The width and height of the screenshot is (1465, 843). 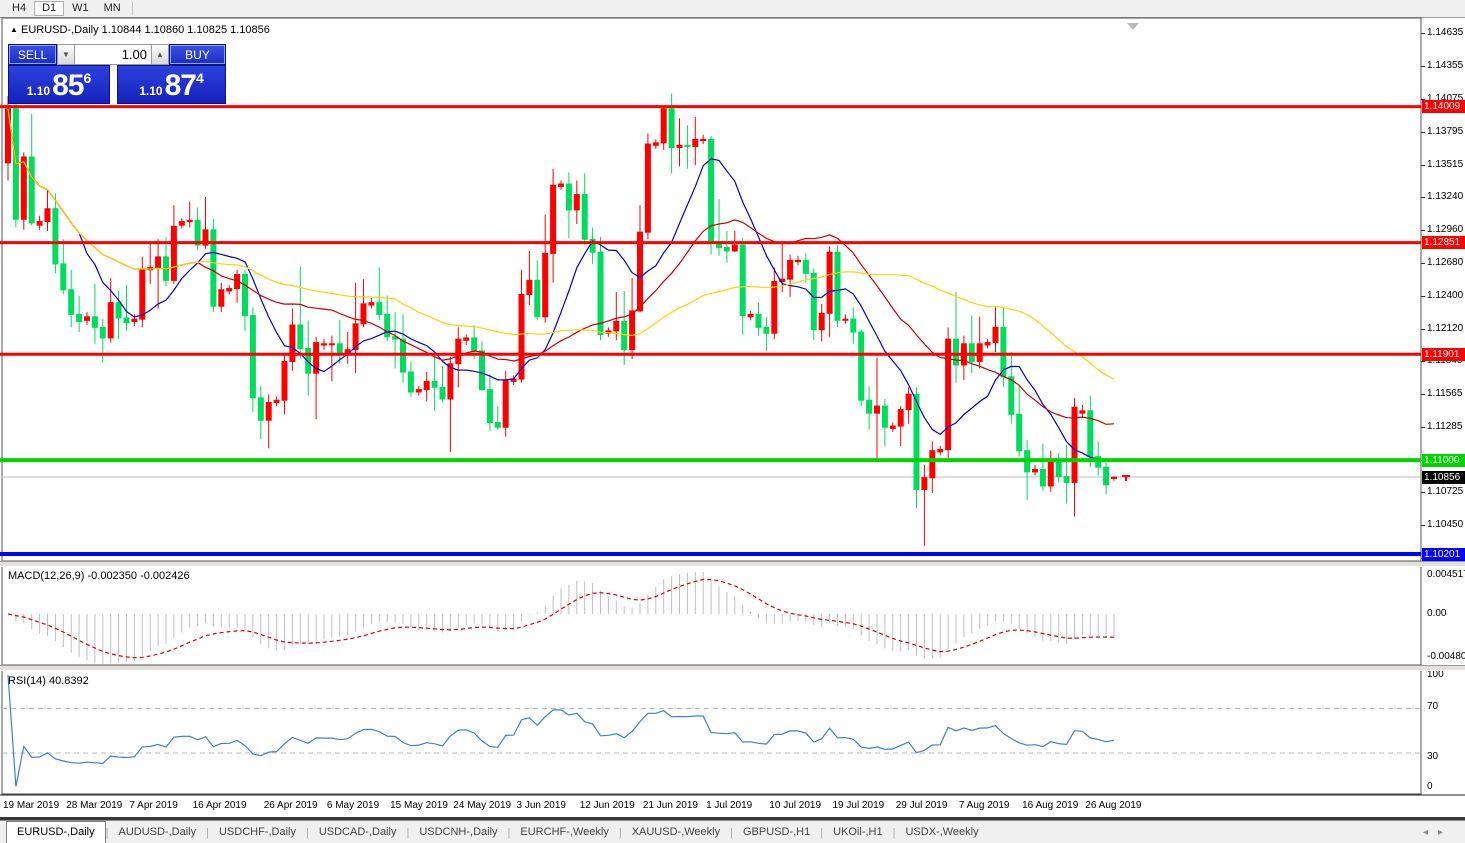 What do you see at coordinates (1433, 706) in the screenshot?
I see `rsi-axis-tick: 70` at bounding box center [1433, 706].